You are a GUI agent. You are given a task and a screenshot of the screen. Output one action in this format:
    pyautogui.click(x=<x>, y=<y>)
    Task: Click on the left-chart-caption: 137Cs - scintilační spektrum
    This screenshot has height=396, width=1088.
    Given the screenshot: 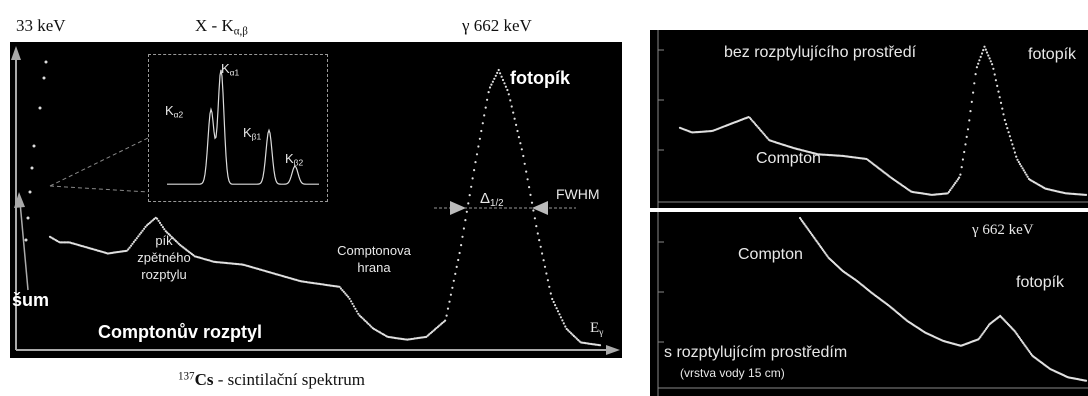 What is the action you would take?
    pyautogui.click(x=272, y=379)
    